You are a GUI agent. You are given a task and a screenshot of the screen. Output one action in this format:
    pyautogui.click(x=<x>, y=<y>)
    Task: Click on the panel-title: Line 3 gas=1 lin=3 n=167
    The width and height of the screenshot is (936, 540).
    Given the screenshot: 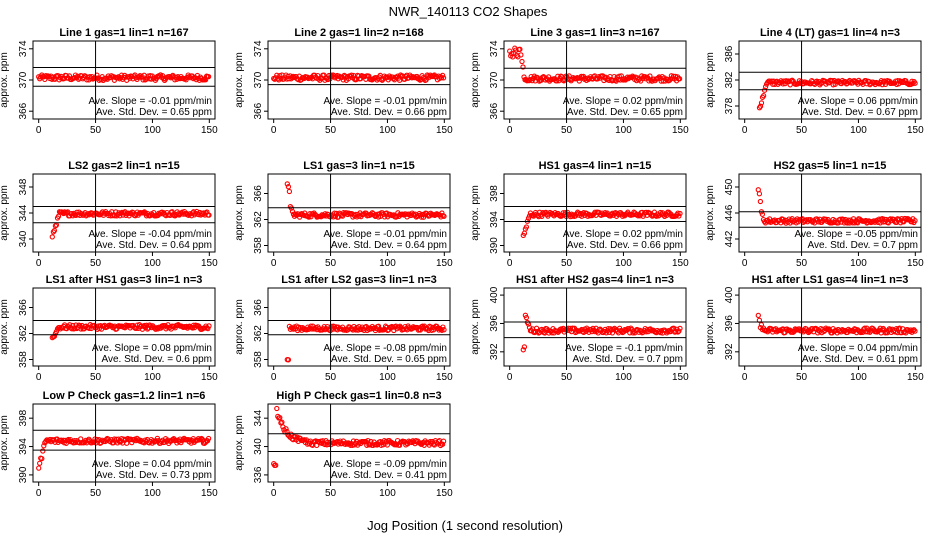 What is the action you would take?
    pyautogui.click(x=594, y=33)
    